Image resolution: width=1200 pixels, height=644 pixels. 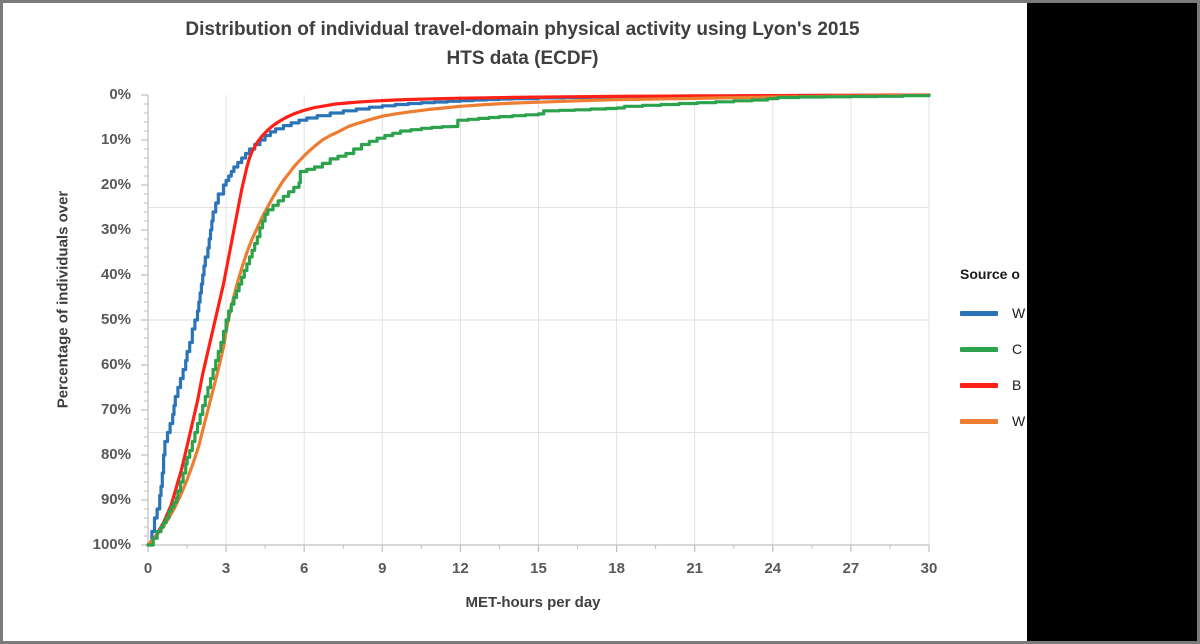 I want to click on x-tick-label: 0, so click(x=148, y=568).